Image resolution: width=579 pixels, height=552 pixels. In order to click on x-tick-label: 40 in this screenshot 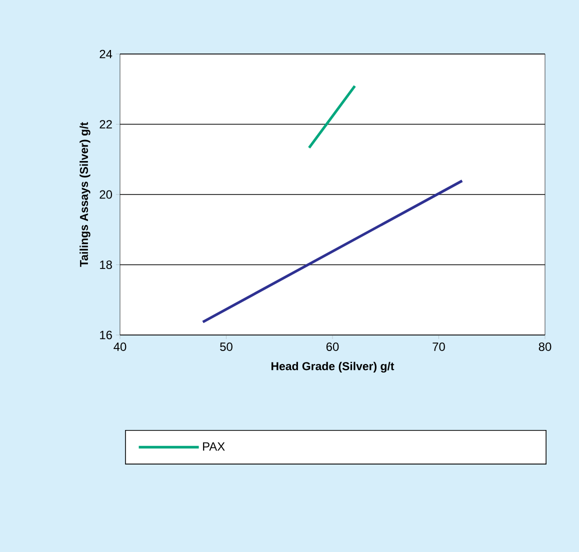, I will do `click(120, 346)`.